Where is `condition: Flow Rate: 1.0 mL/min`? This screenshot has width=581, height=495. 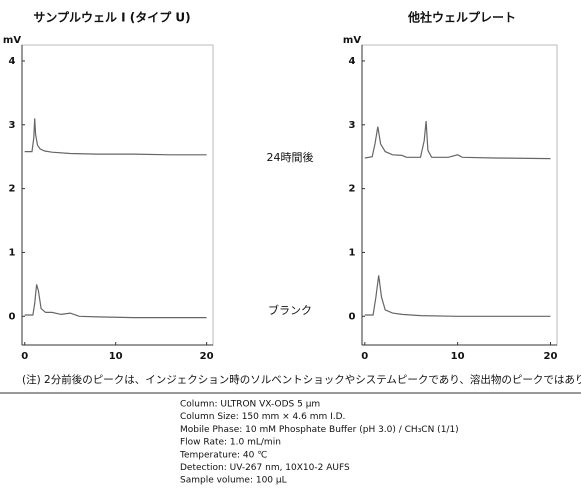 condition: Flow Rate: 1.0 mL/min is located at coordinates (230, 443).